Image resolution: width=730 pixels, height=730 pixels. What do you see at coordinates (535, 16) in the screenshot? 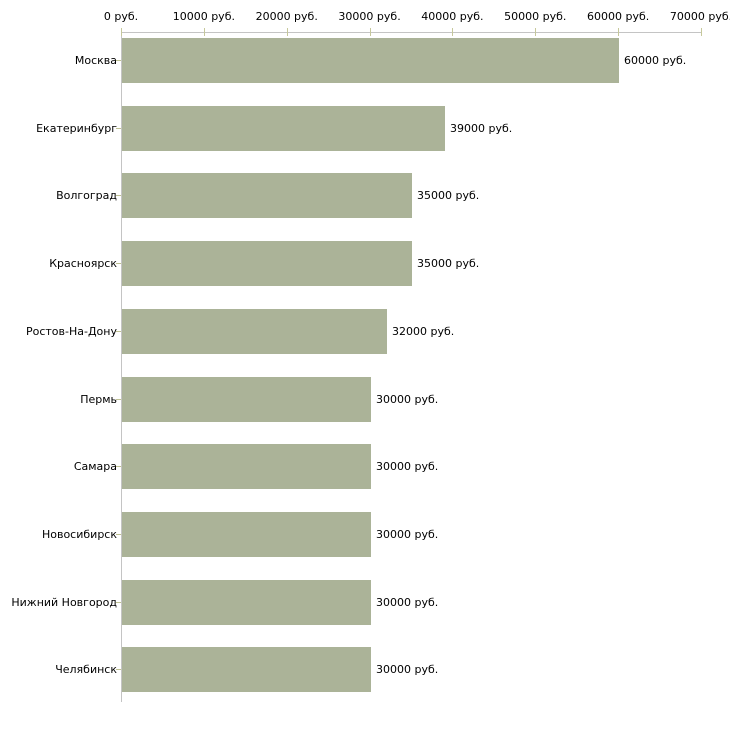
I see `x-axis-tick-label: 50000 руб.` at bounding box center [535, 16].